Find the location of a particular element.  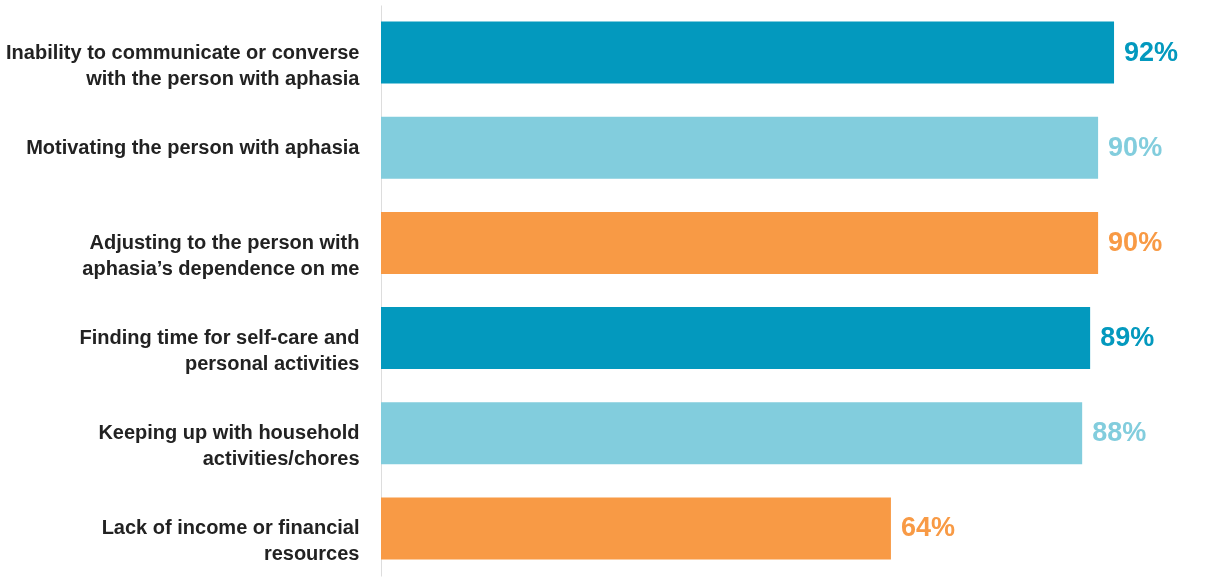

y-tick-label: Motivating the person with aphasia is located at coordinates (193, 146).